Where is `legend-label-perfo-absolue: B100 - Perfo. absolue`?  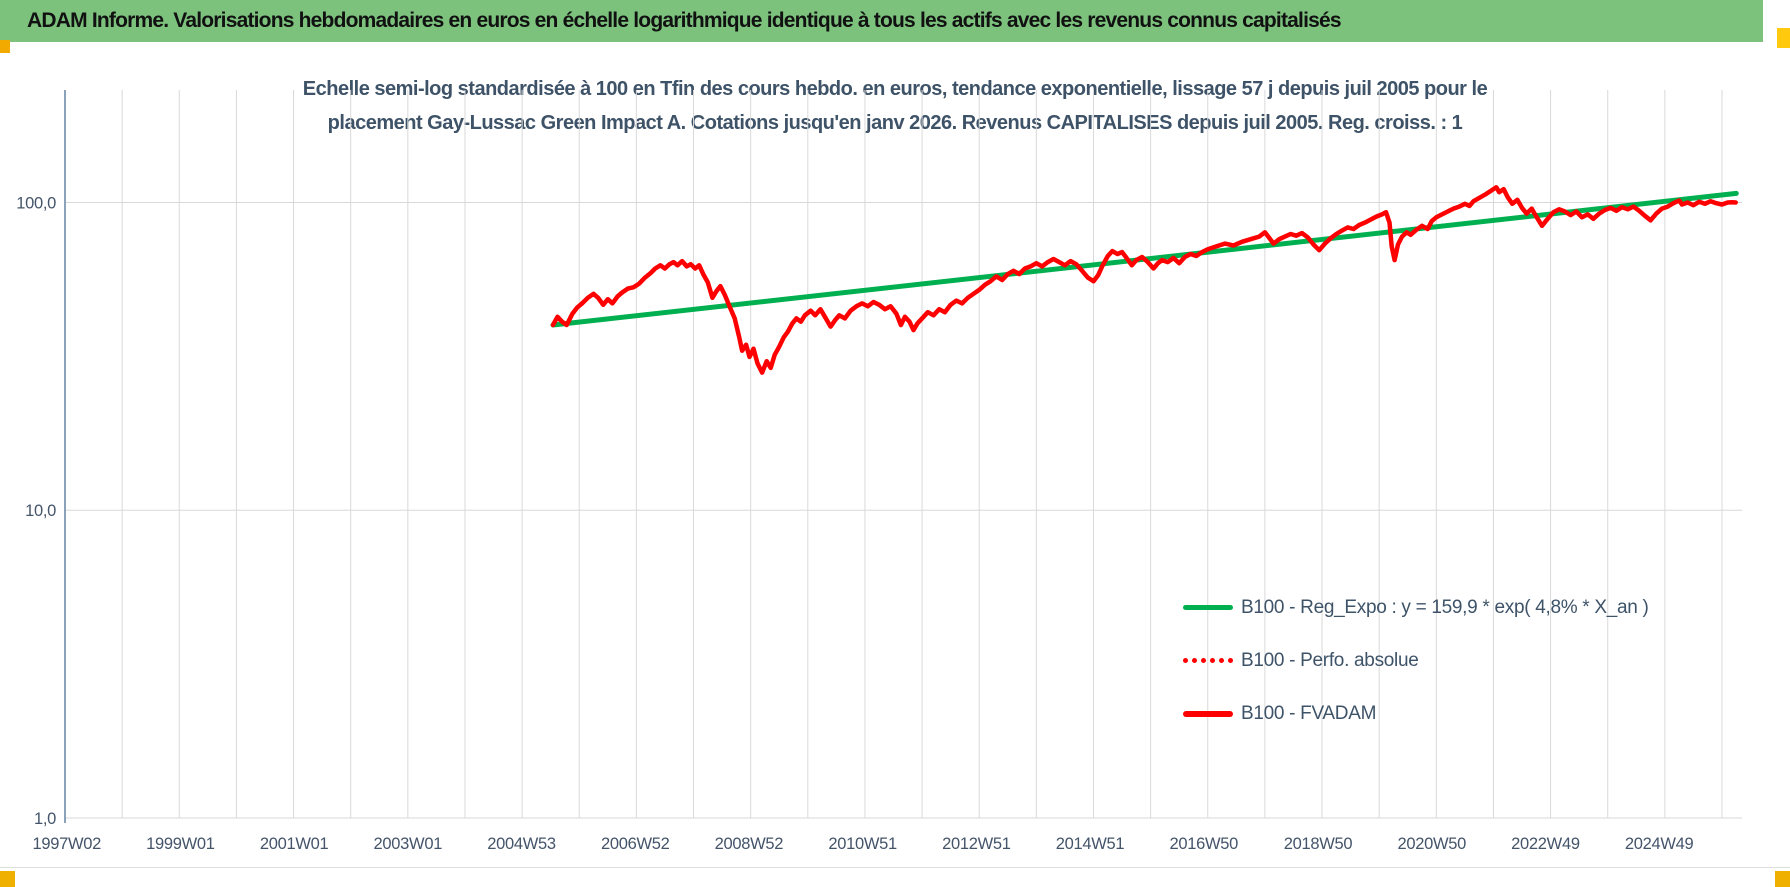 legend-label-perfo-absolue: B100 - Perfo. absolue is located at coordinates (1330, 660).